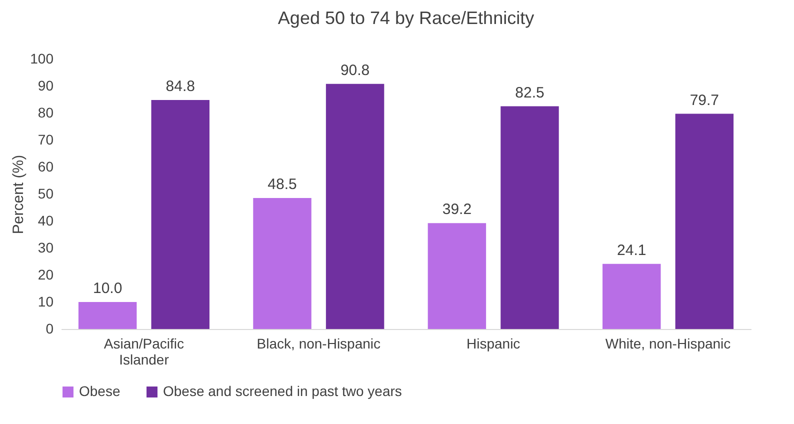 This screenshot has width=794, height=424. Describe the element at coordinates (46, 194) in the screenshot. I see `y-tick-label: 50` at that location.